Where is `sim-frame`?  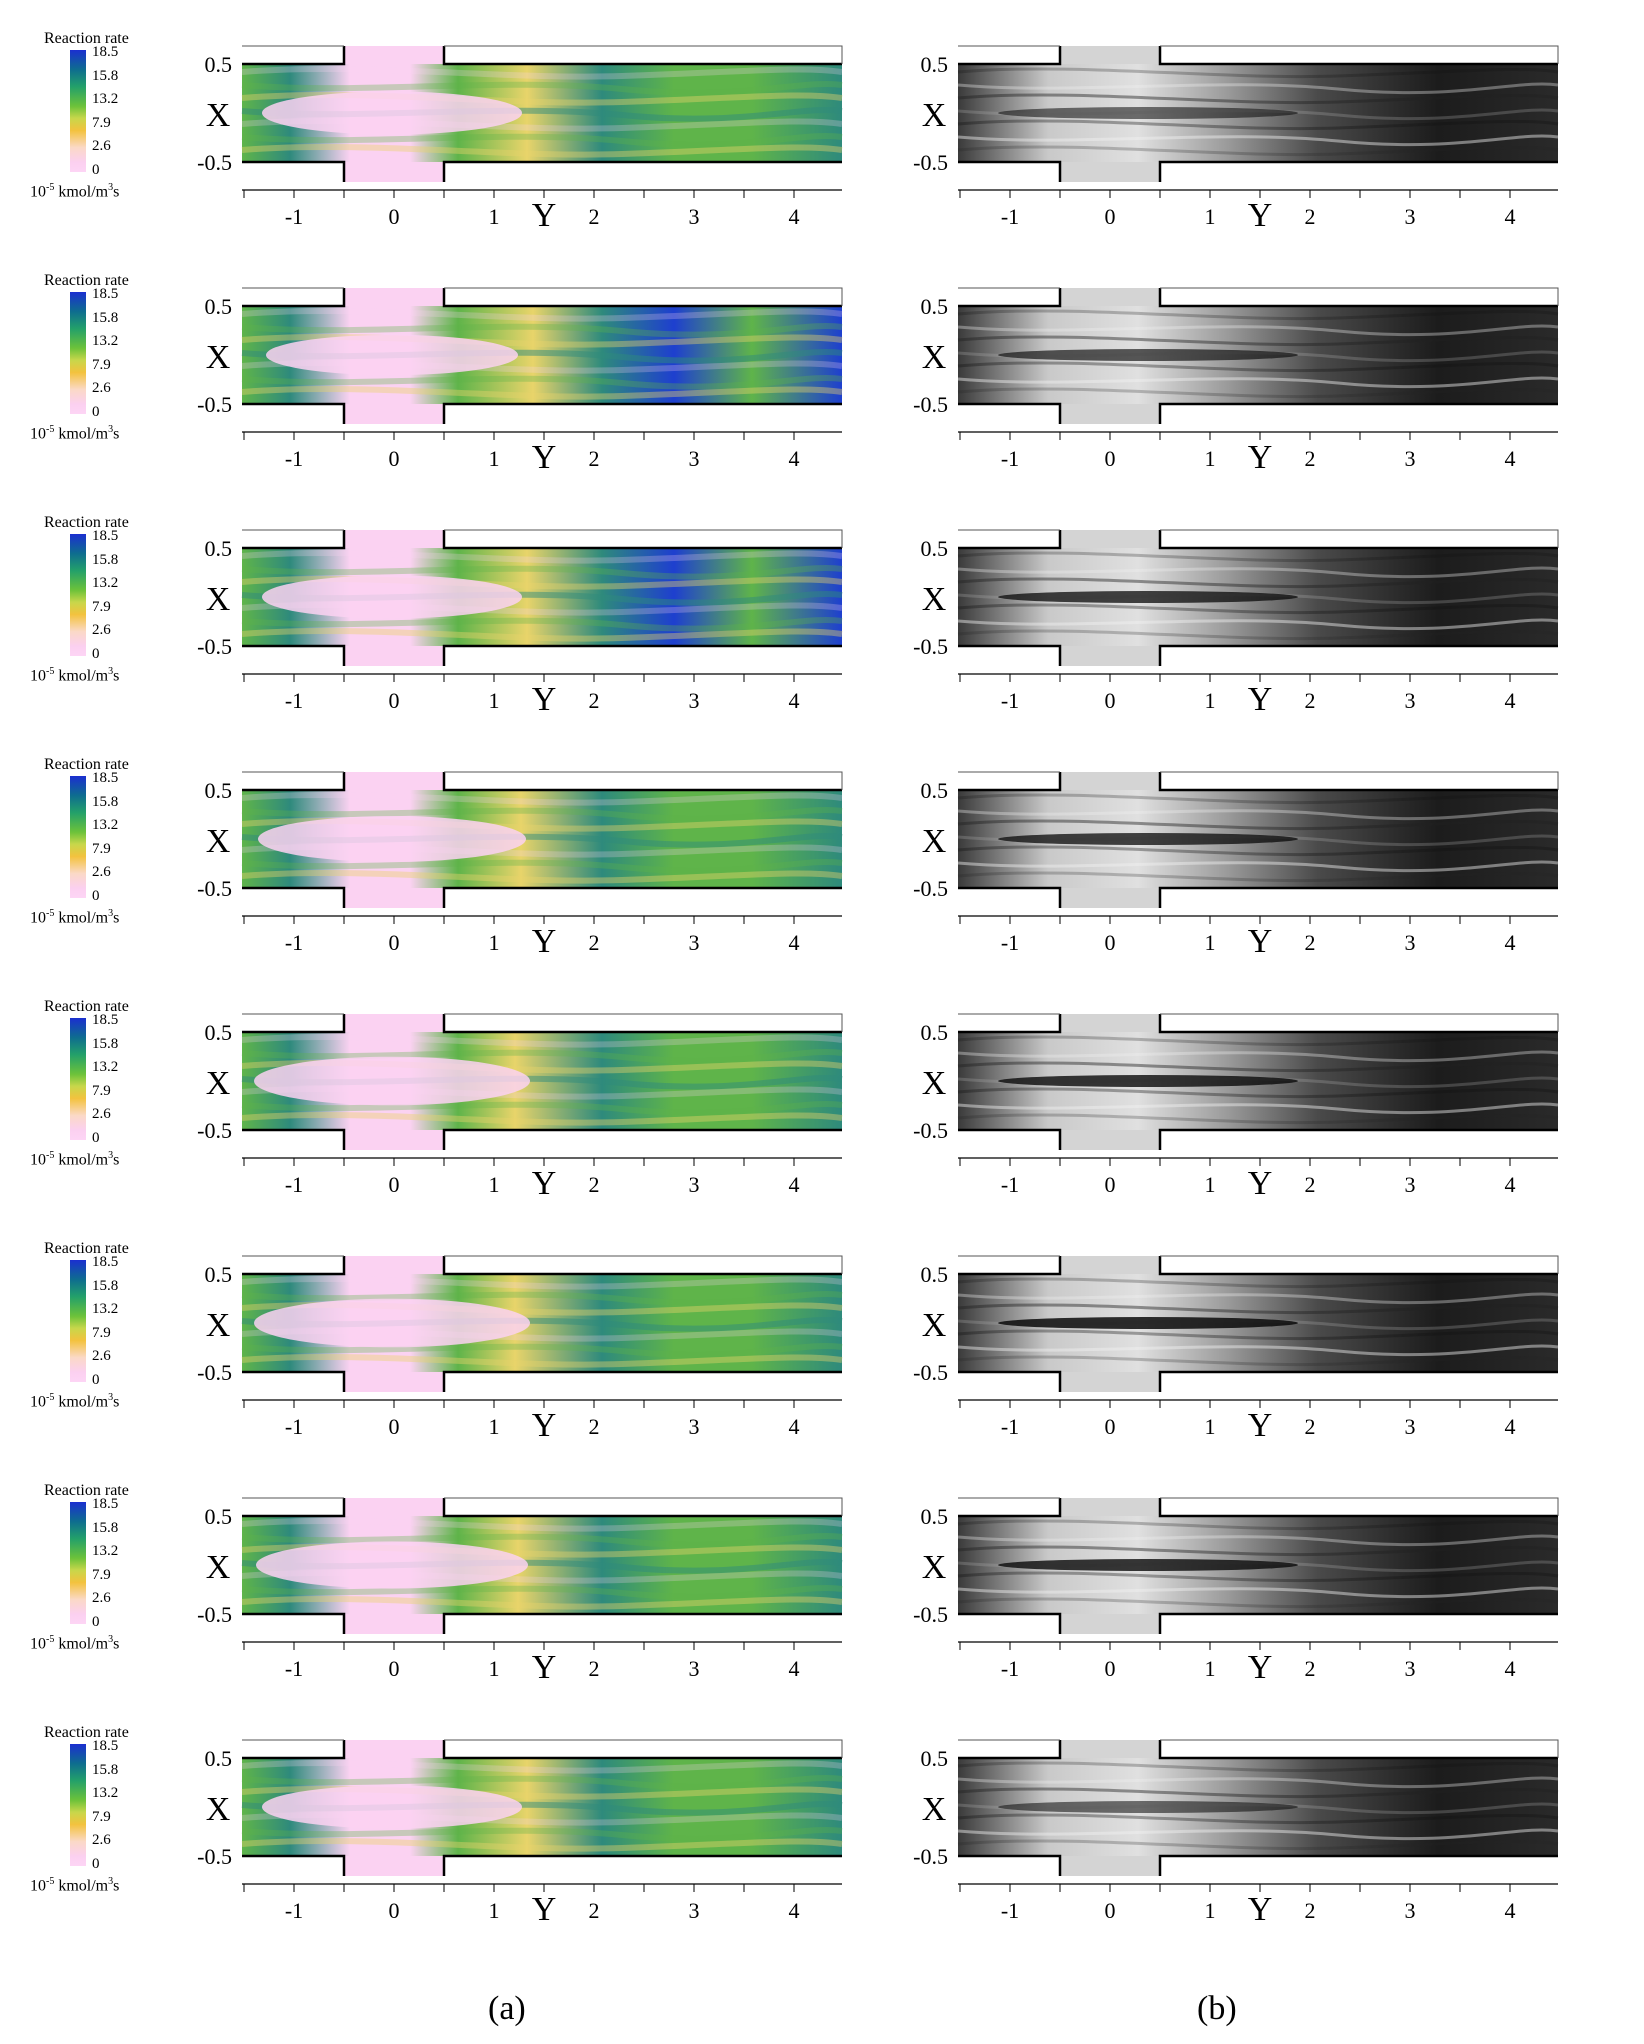 sim-frame is located at coordinates (542, 1264).